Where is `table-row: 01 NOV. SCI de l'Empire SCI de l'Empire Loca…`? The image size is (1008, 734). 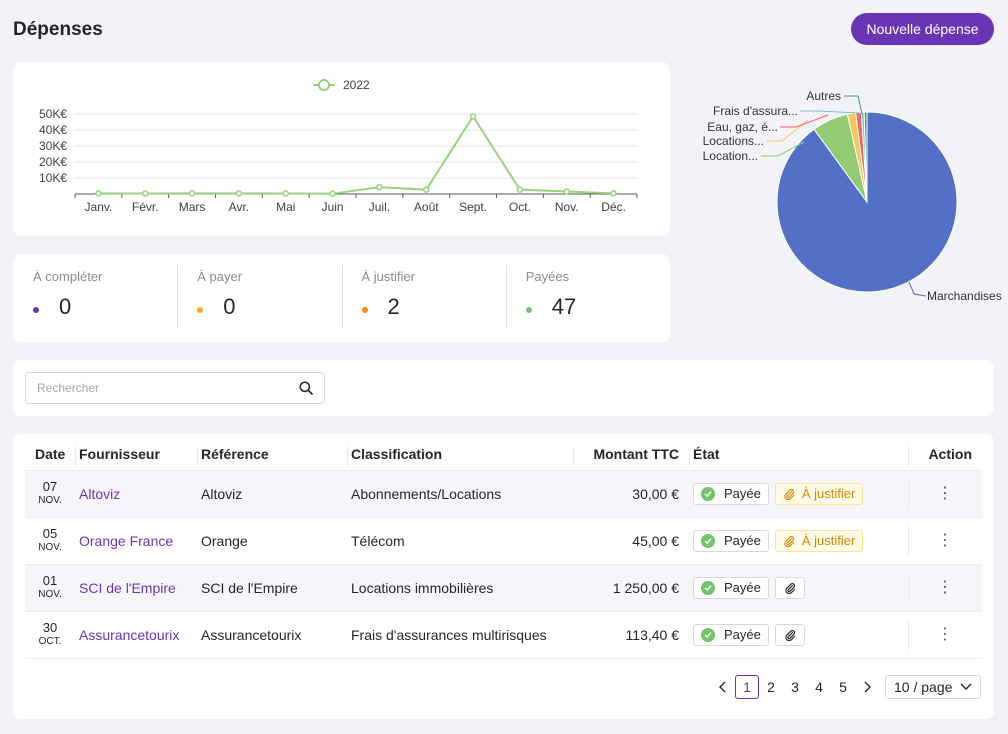 table-row: 01 NOV. SCI de l'Empire SCI de l'Empire Loca… is located at coordinates (503, 588).